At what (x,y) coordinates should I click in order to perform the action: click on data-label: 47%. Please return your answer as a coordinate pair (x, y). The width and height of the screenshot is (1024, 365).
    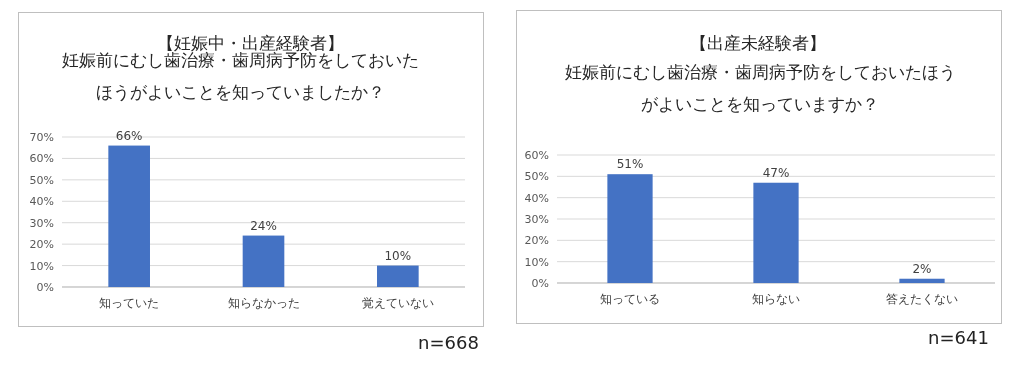
    Looking at the image, I should click on (776, 172).